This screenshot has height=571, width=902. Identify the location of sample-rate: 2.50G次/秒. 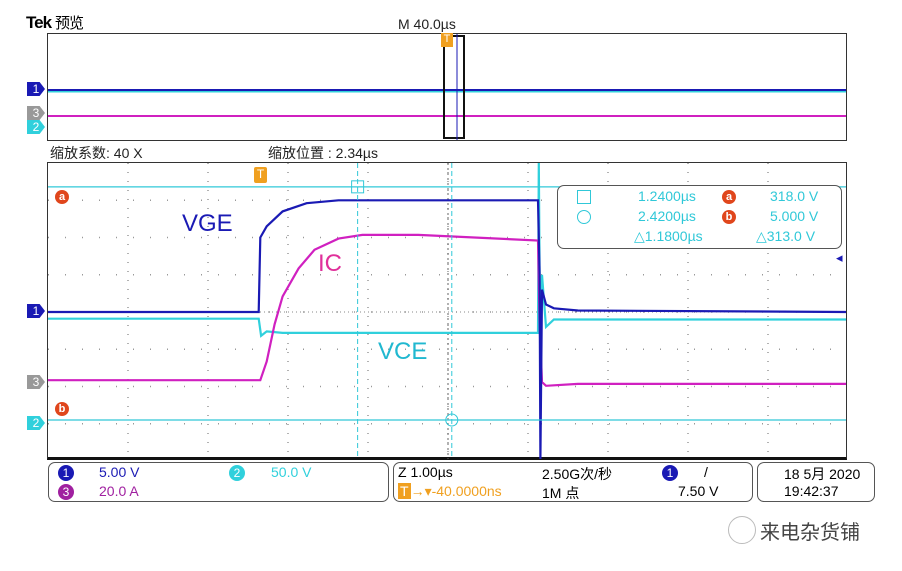
(577, 474).